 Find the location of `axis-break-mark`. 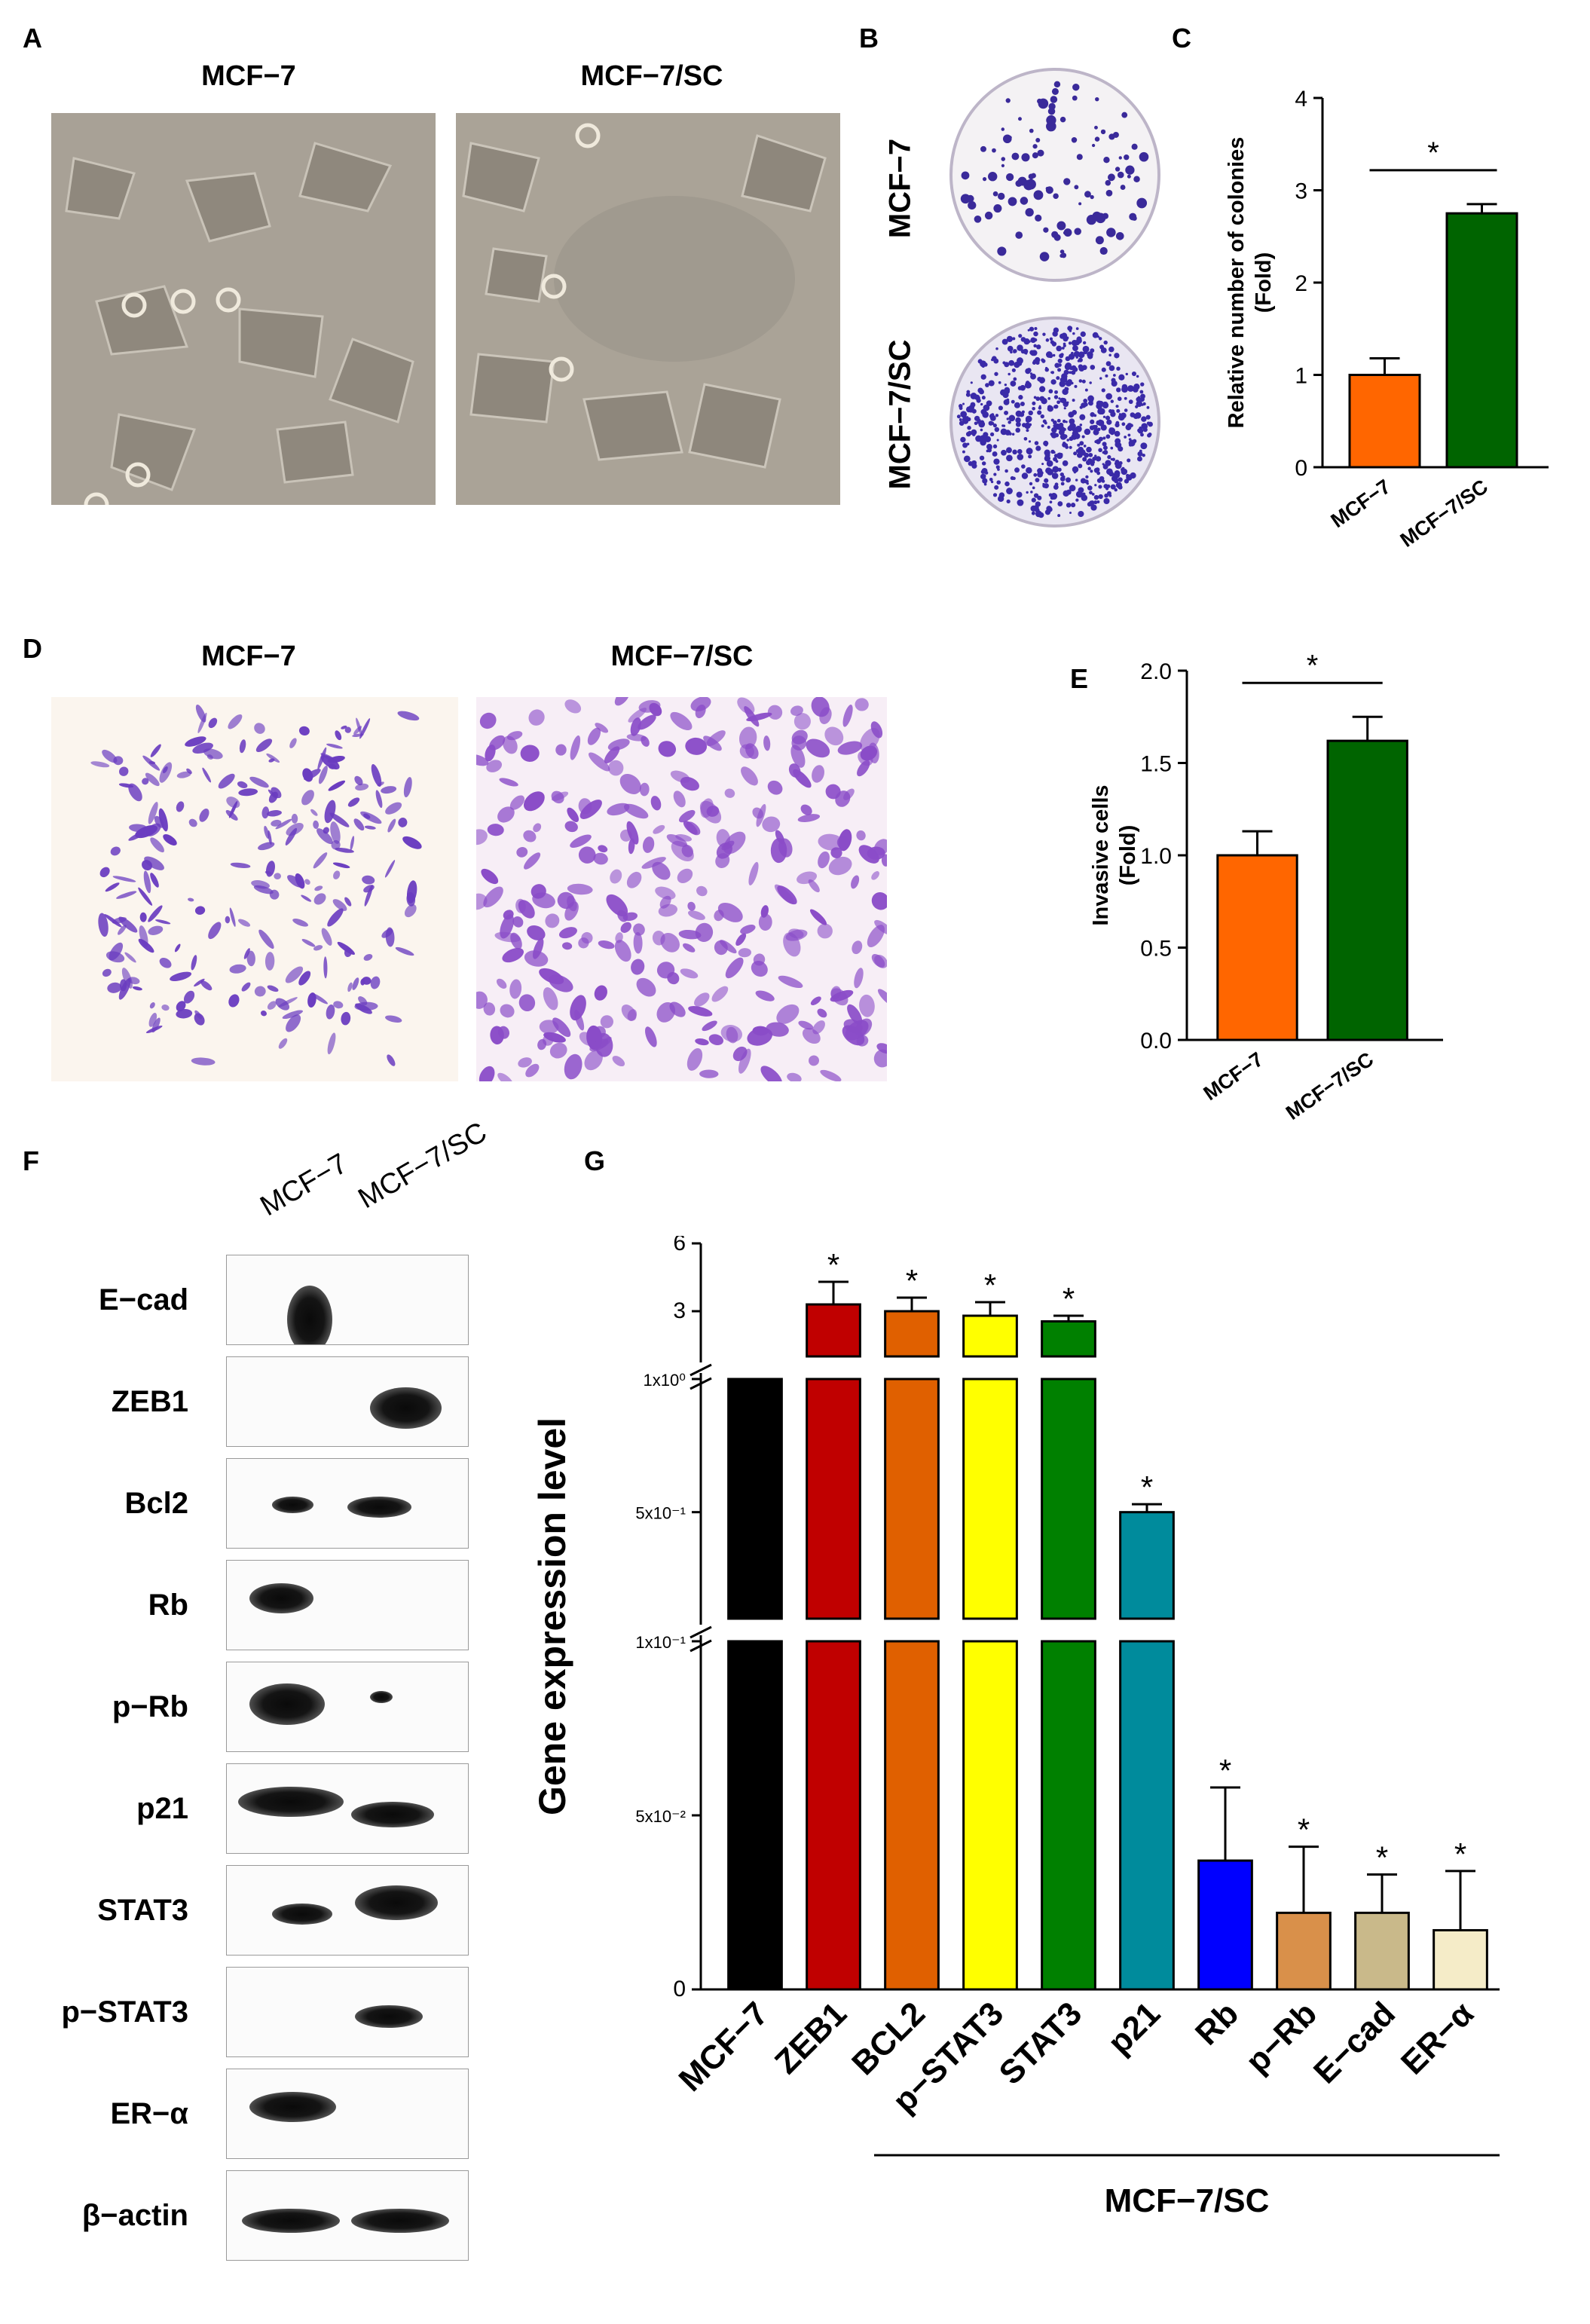

axis-break-mark is located at coordinates (701, 1646).